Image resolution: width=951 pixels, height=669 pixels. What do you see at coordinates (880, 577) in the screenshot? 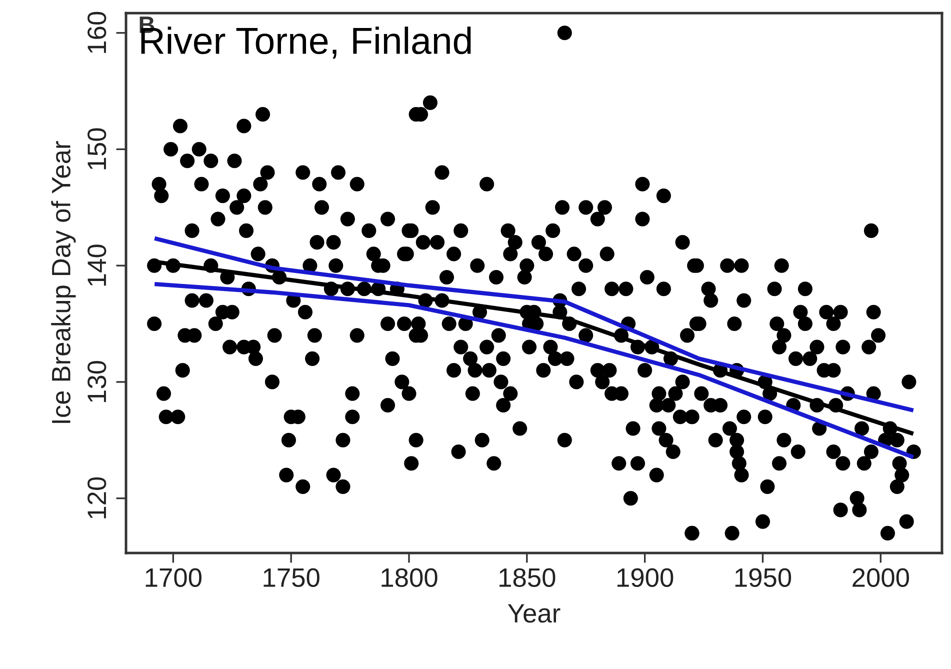
I see `x-tick-label: 2000` at bounding box center [880, 577].